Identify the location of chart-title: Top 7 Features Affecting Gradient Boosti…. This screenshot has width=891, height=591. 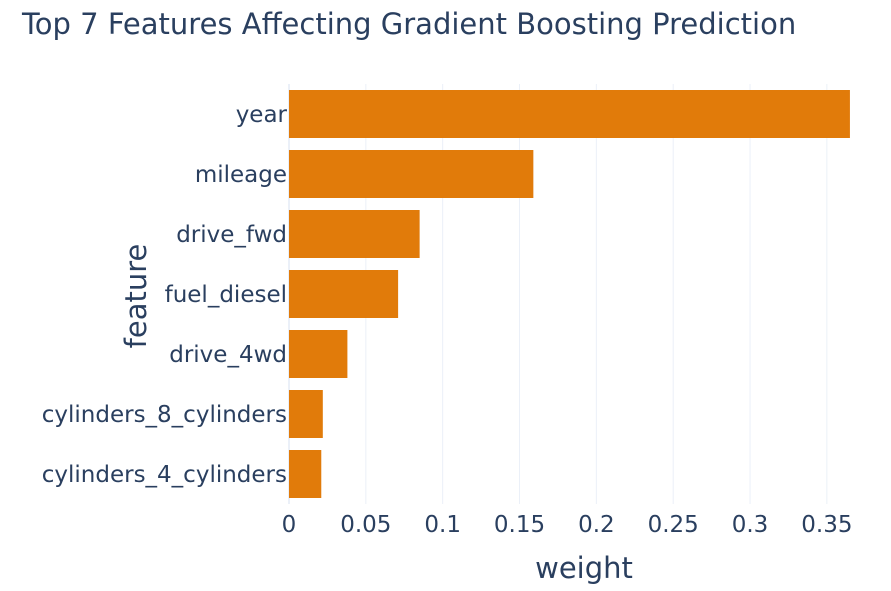
(408, 24).